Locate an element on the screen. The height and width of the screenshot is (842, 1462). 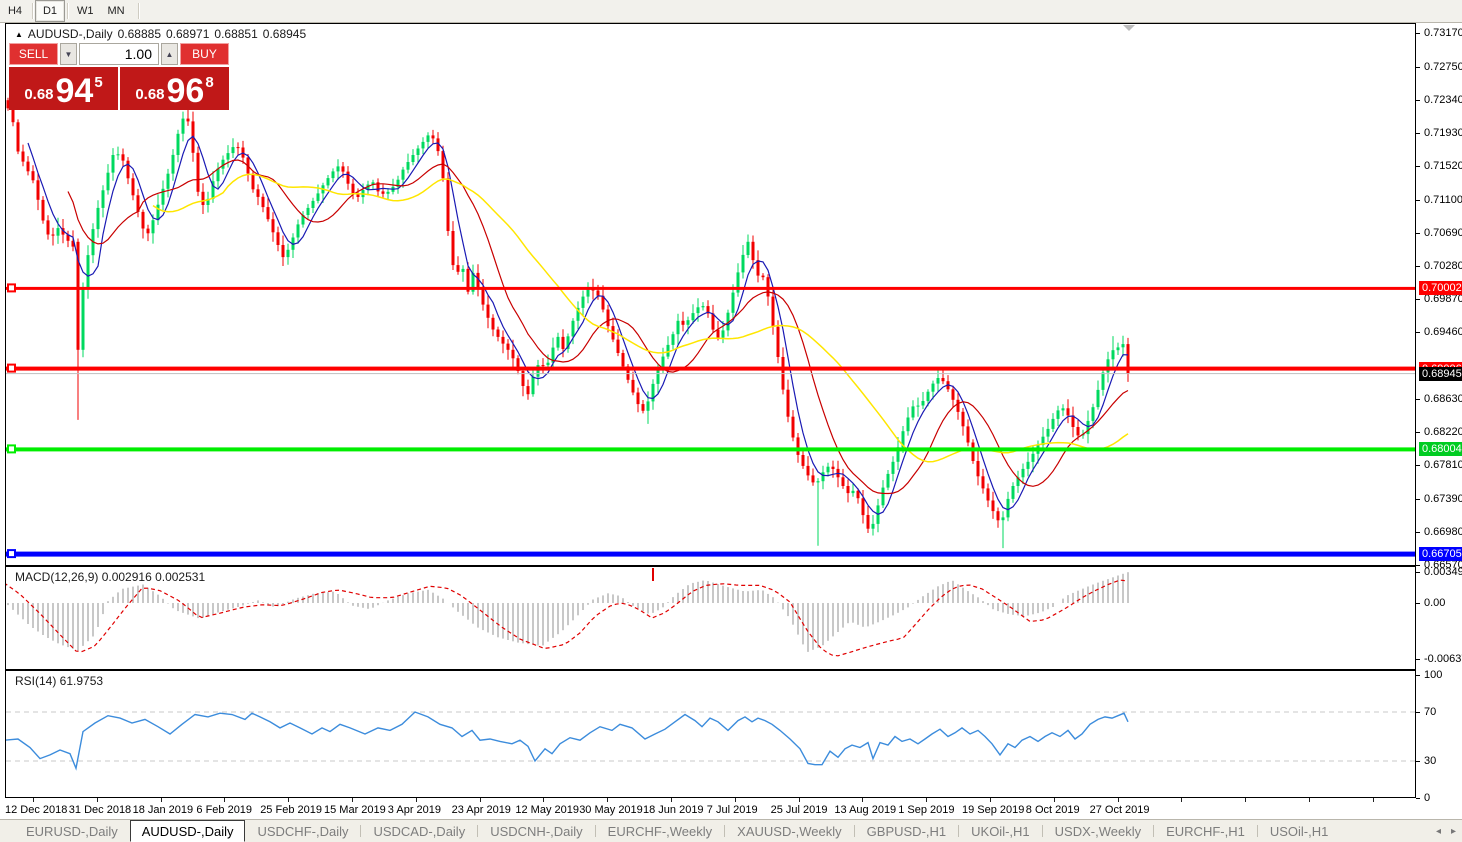
macd-panel: MACD(12,26,9) 0.002916 0.002531 is located at coordinates (710, 618).